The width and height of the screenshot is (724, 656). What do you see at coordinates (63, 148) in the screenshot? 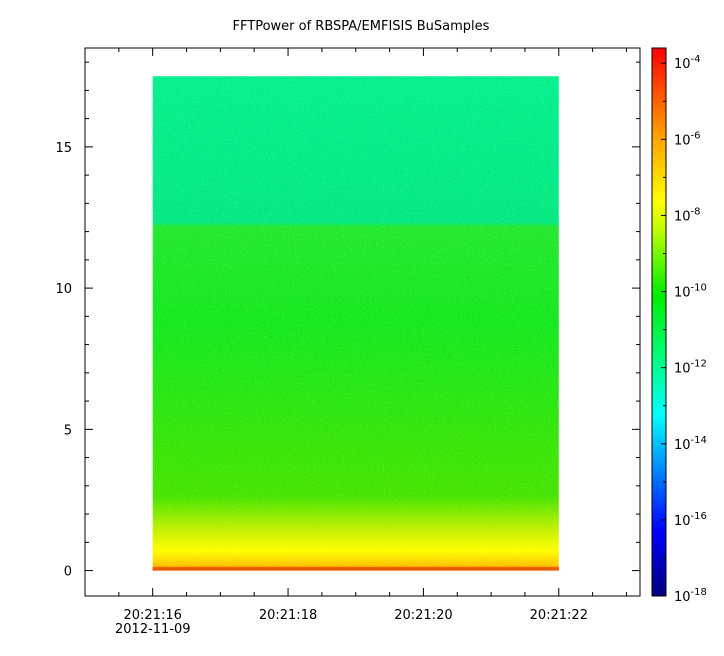
I see `y-tick-label: 15` at bounding box center [63, 148].